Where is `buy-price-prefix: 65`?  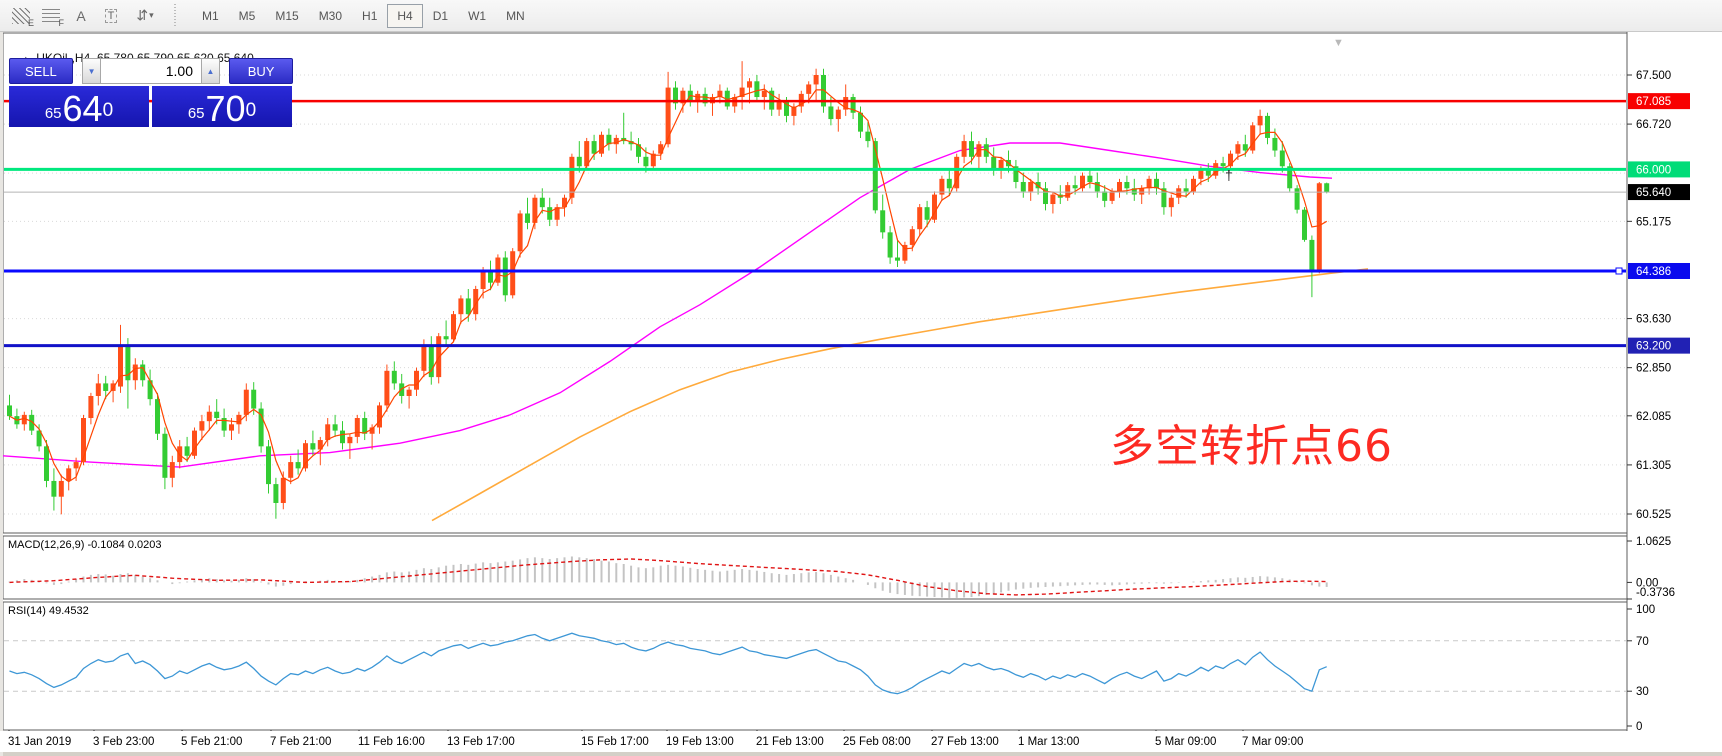 buy-price-prefix: 65 is located at coordinates (196, 113).